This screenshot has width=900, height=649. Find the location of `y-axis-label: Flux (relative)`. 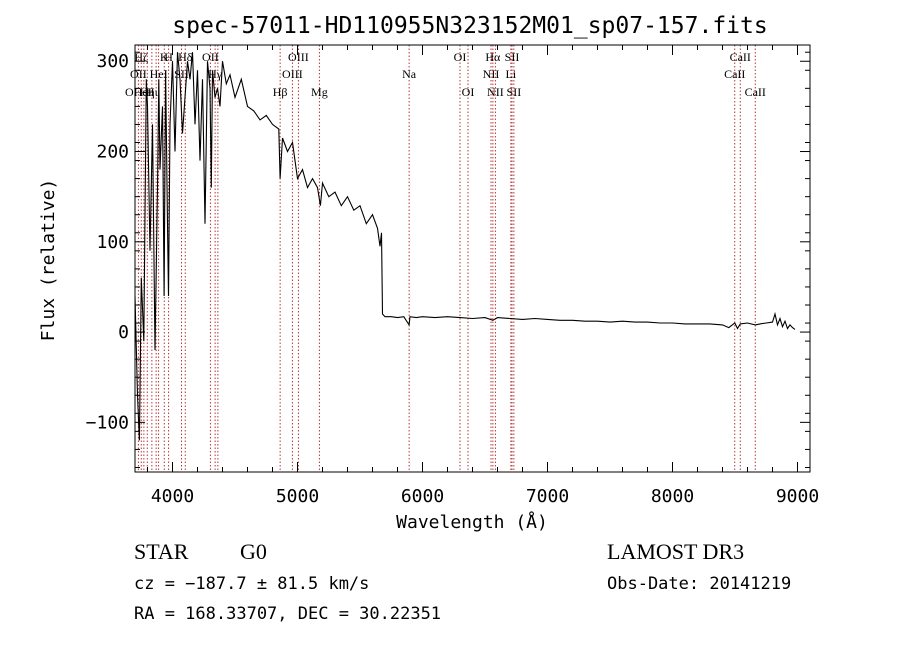

y-axis-label: Flux (relative) is located at coordinates (48, 260).